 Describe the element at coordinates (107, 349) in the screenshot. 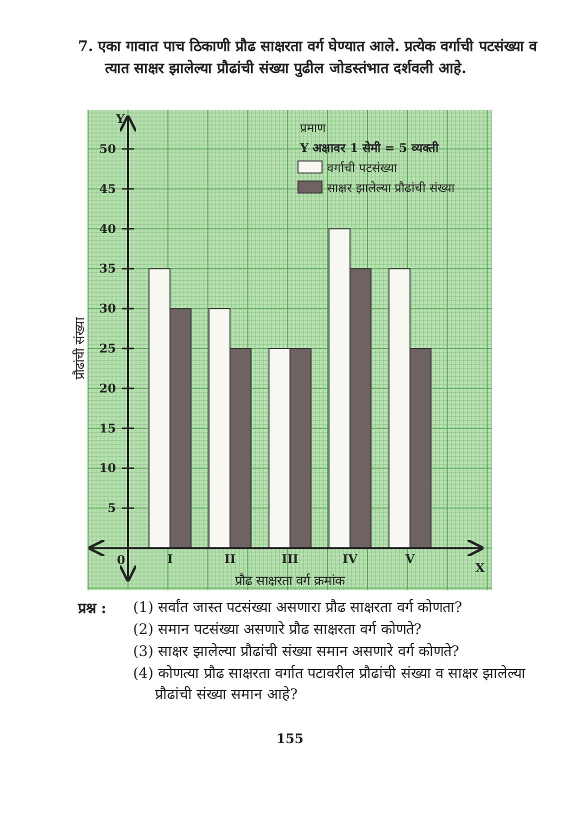

I see `y-tick-label: 25` at that location.